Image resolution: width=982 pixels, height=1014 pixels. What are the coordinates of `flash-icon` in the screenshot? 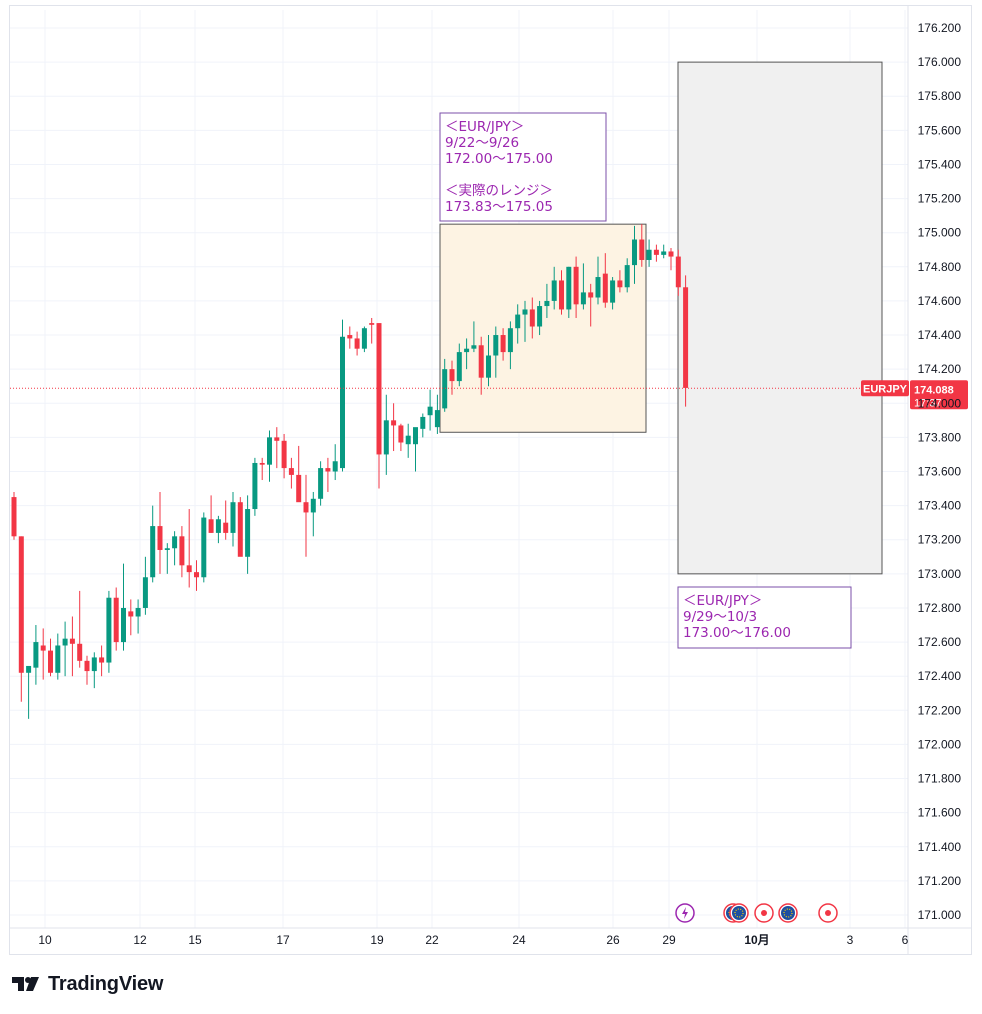 It's located at (685, 913).